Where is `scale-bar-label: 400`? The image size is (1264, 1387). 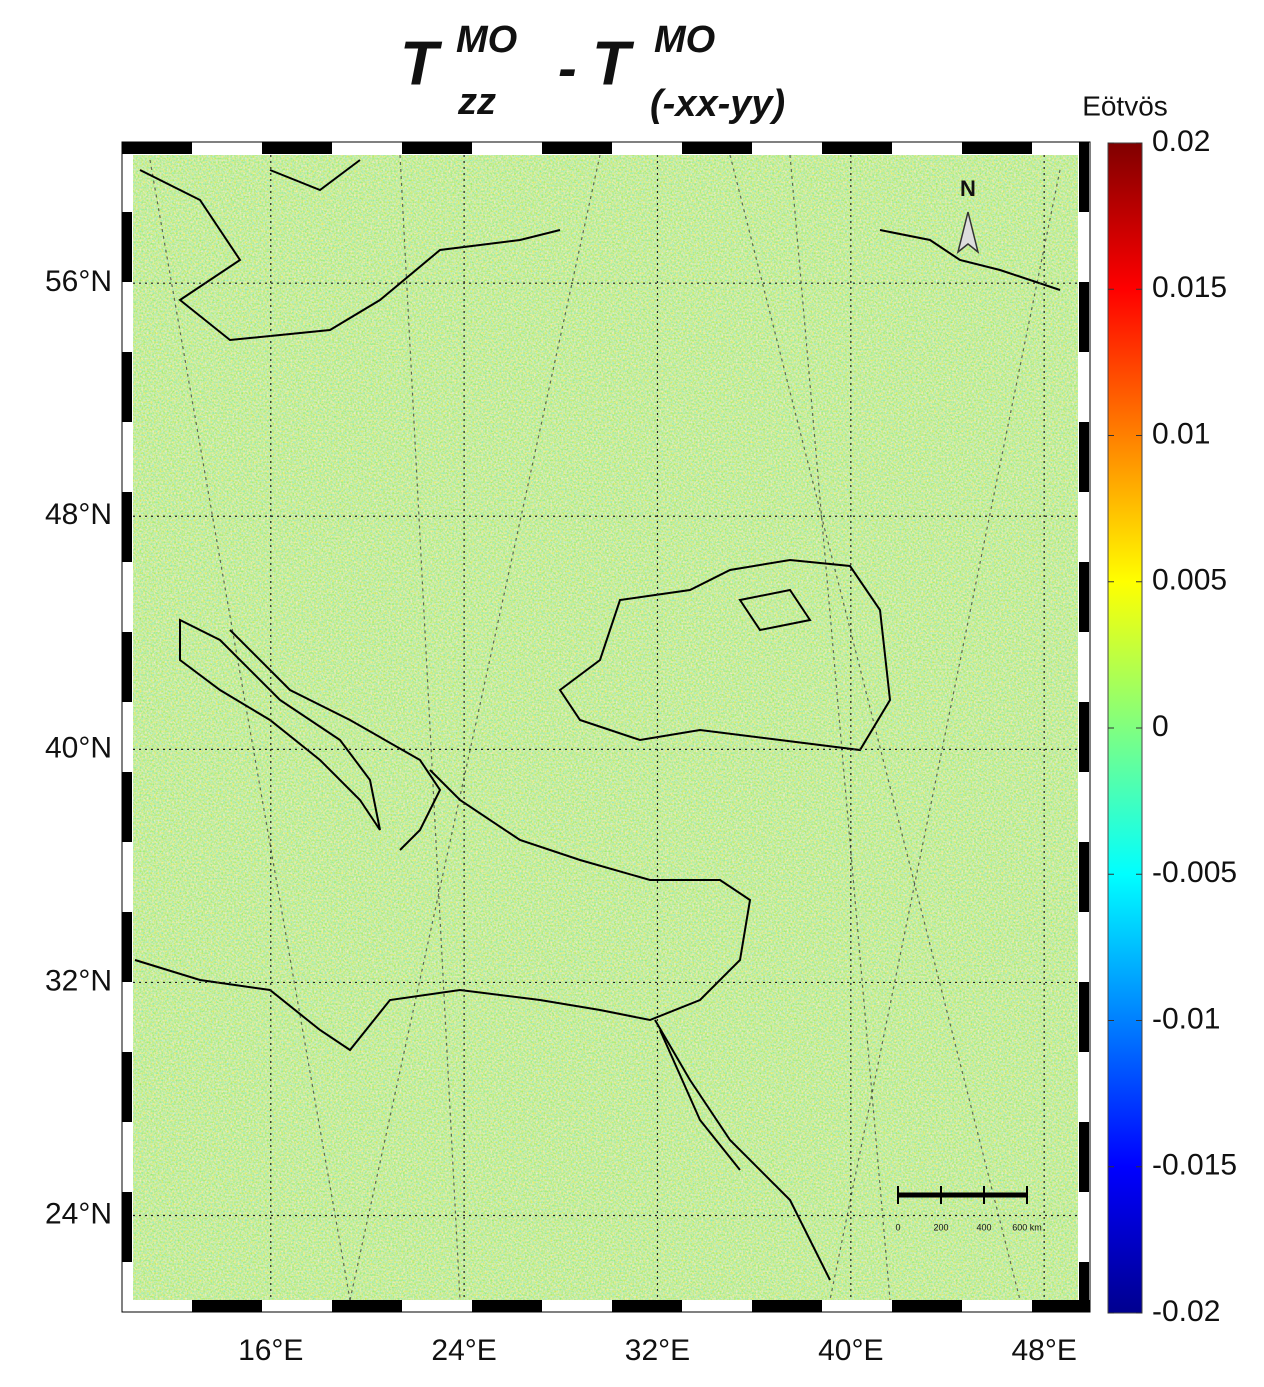 scale-bar-label: 400 is located at coordinates (983, 1227).